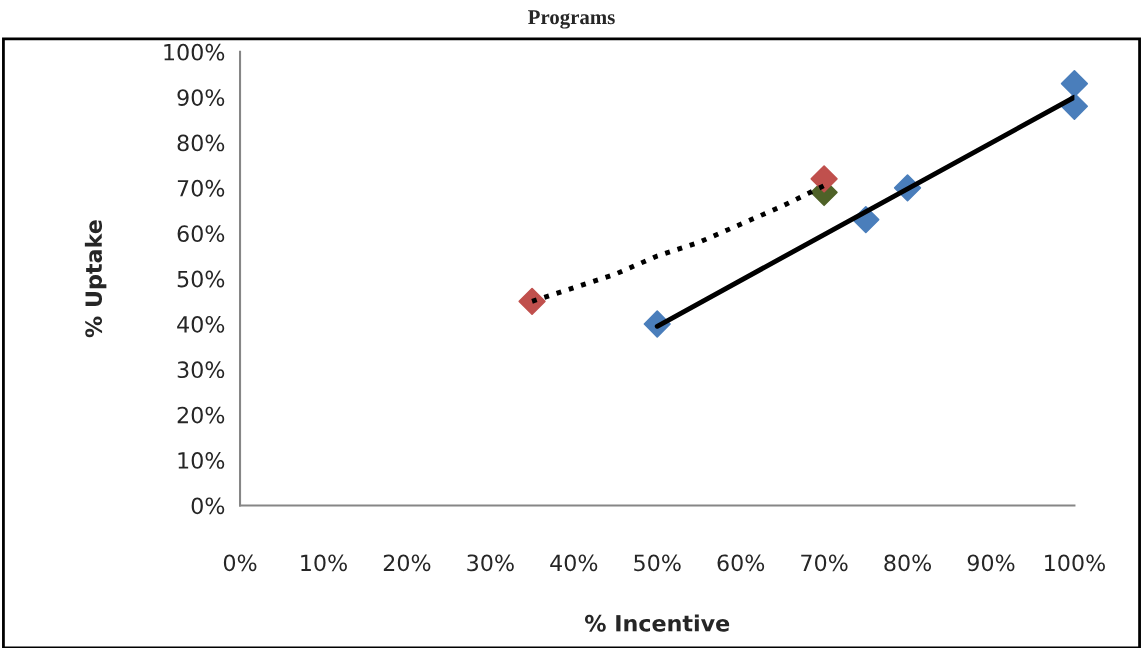 Image resolution: width=1143 pixels, height=648 pixels. I want to click on x-tick-label: 0%, so click(240, 563).